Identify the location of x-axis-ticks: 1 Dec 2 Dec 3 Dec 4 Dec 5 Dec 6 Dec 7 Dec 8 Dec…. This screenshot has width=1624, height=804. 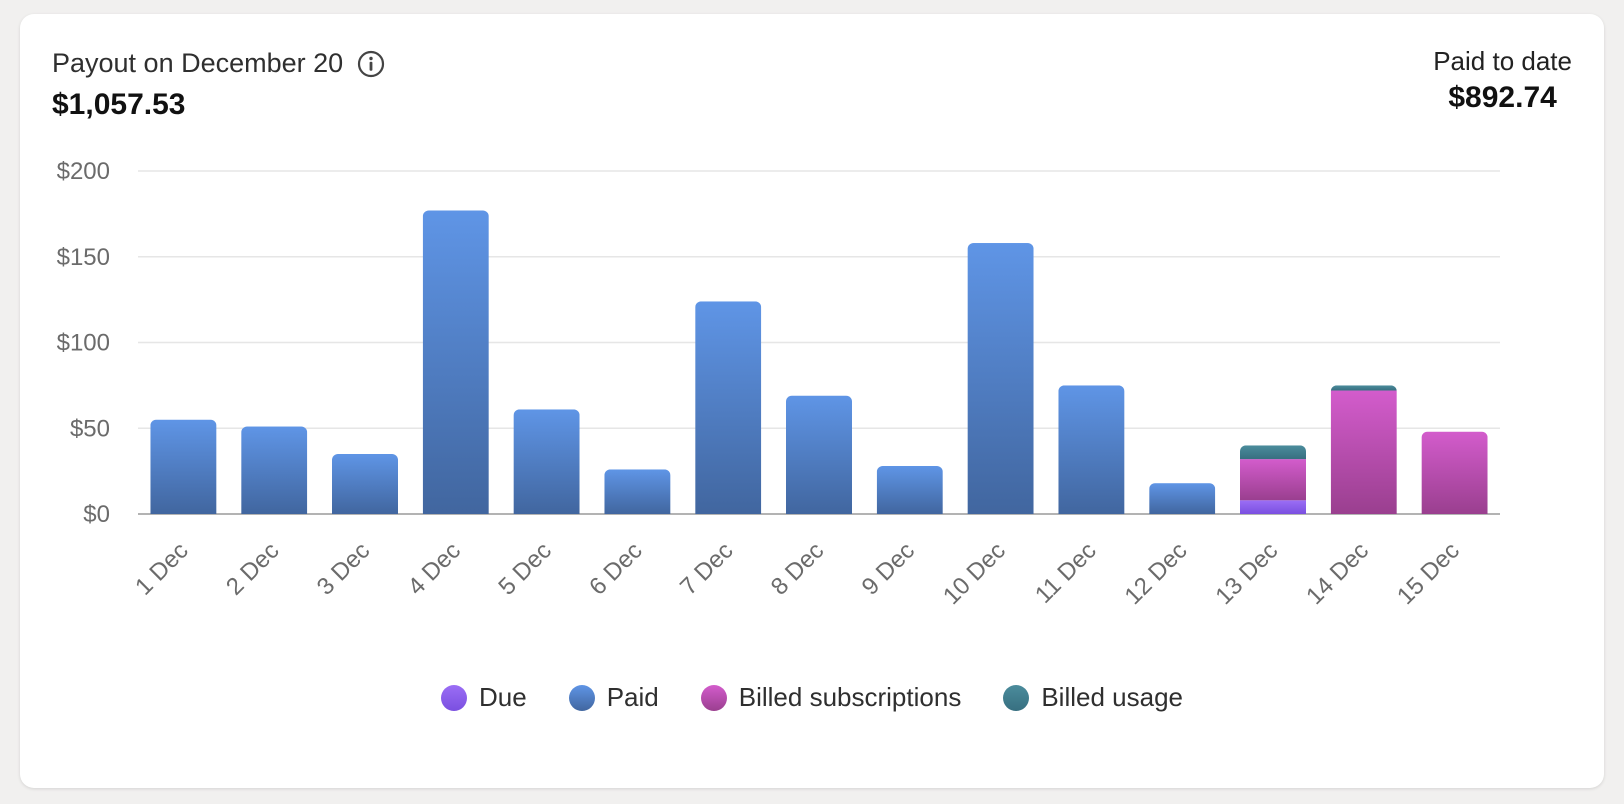
(797, 573).